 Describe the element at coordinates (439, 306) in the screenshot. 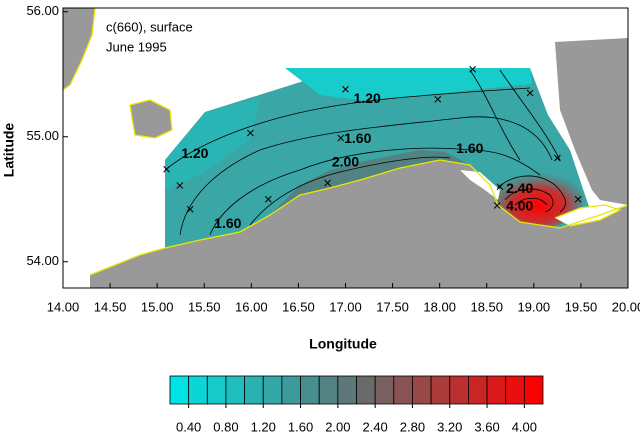

I see `x-tick-label: 18.00` at that location.